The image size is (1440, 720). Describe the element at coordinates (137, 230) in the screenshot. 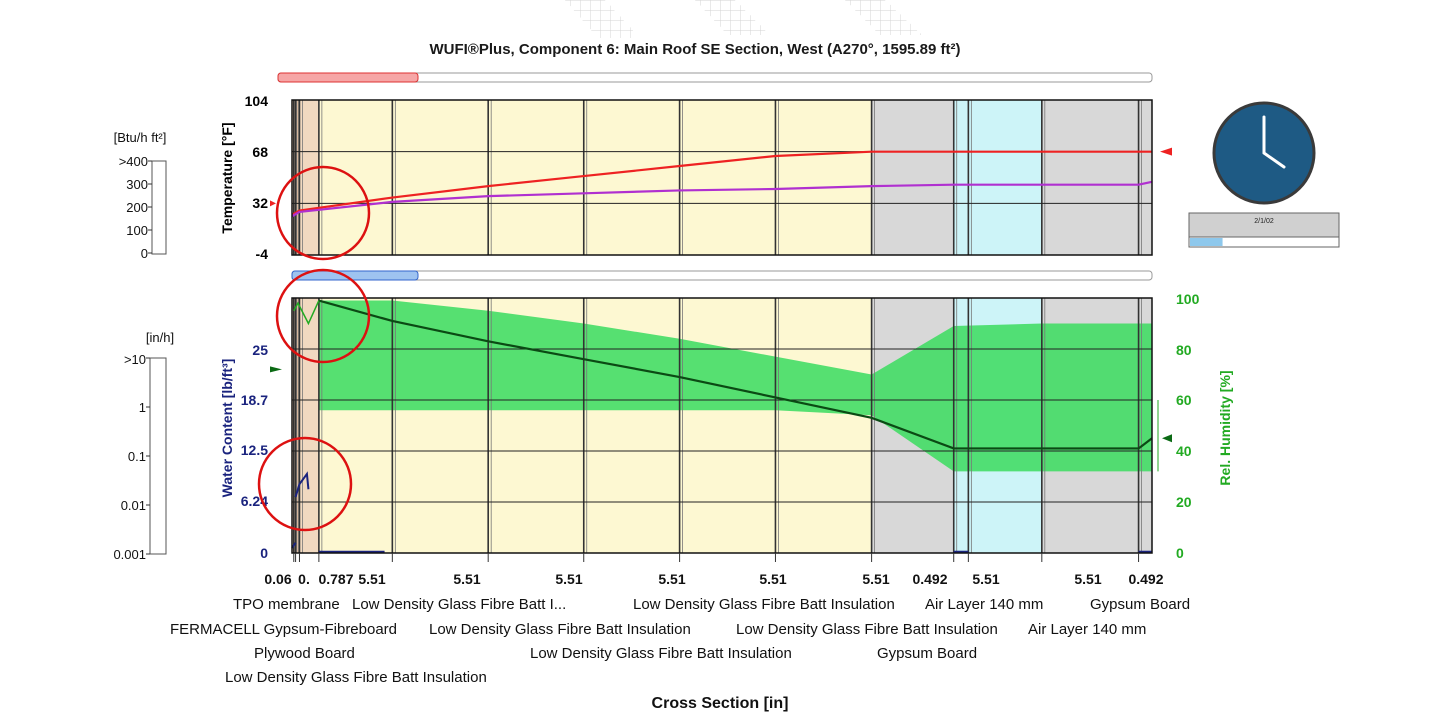

I see `heat-flux-tick-100: 100` at that location.